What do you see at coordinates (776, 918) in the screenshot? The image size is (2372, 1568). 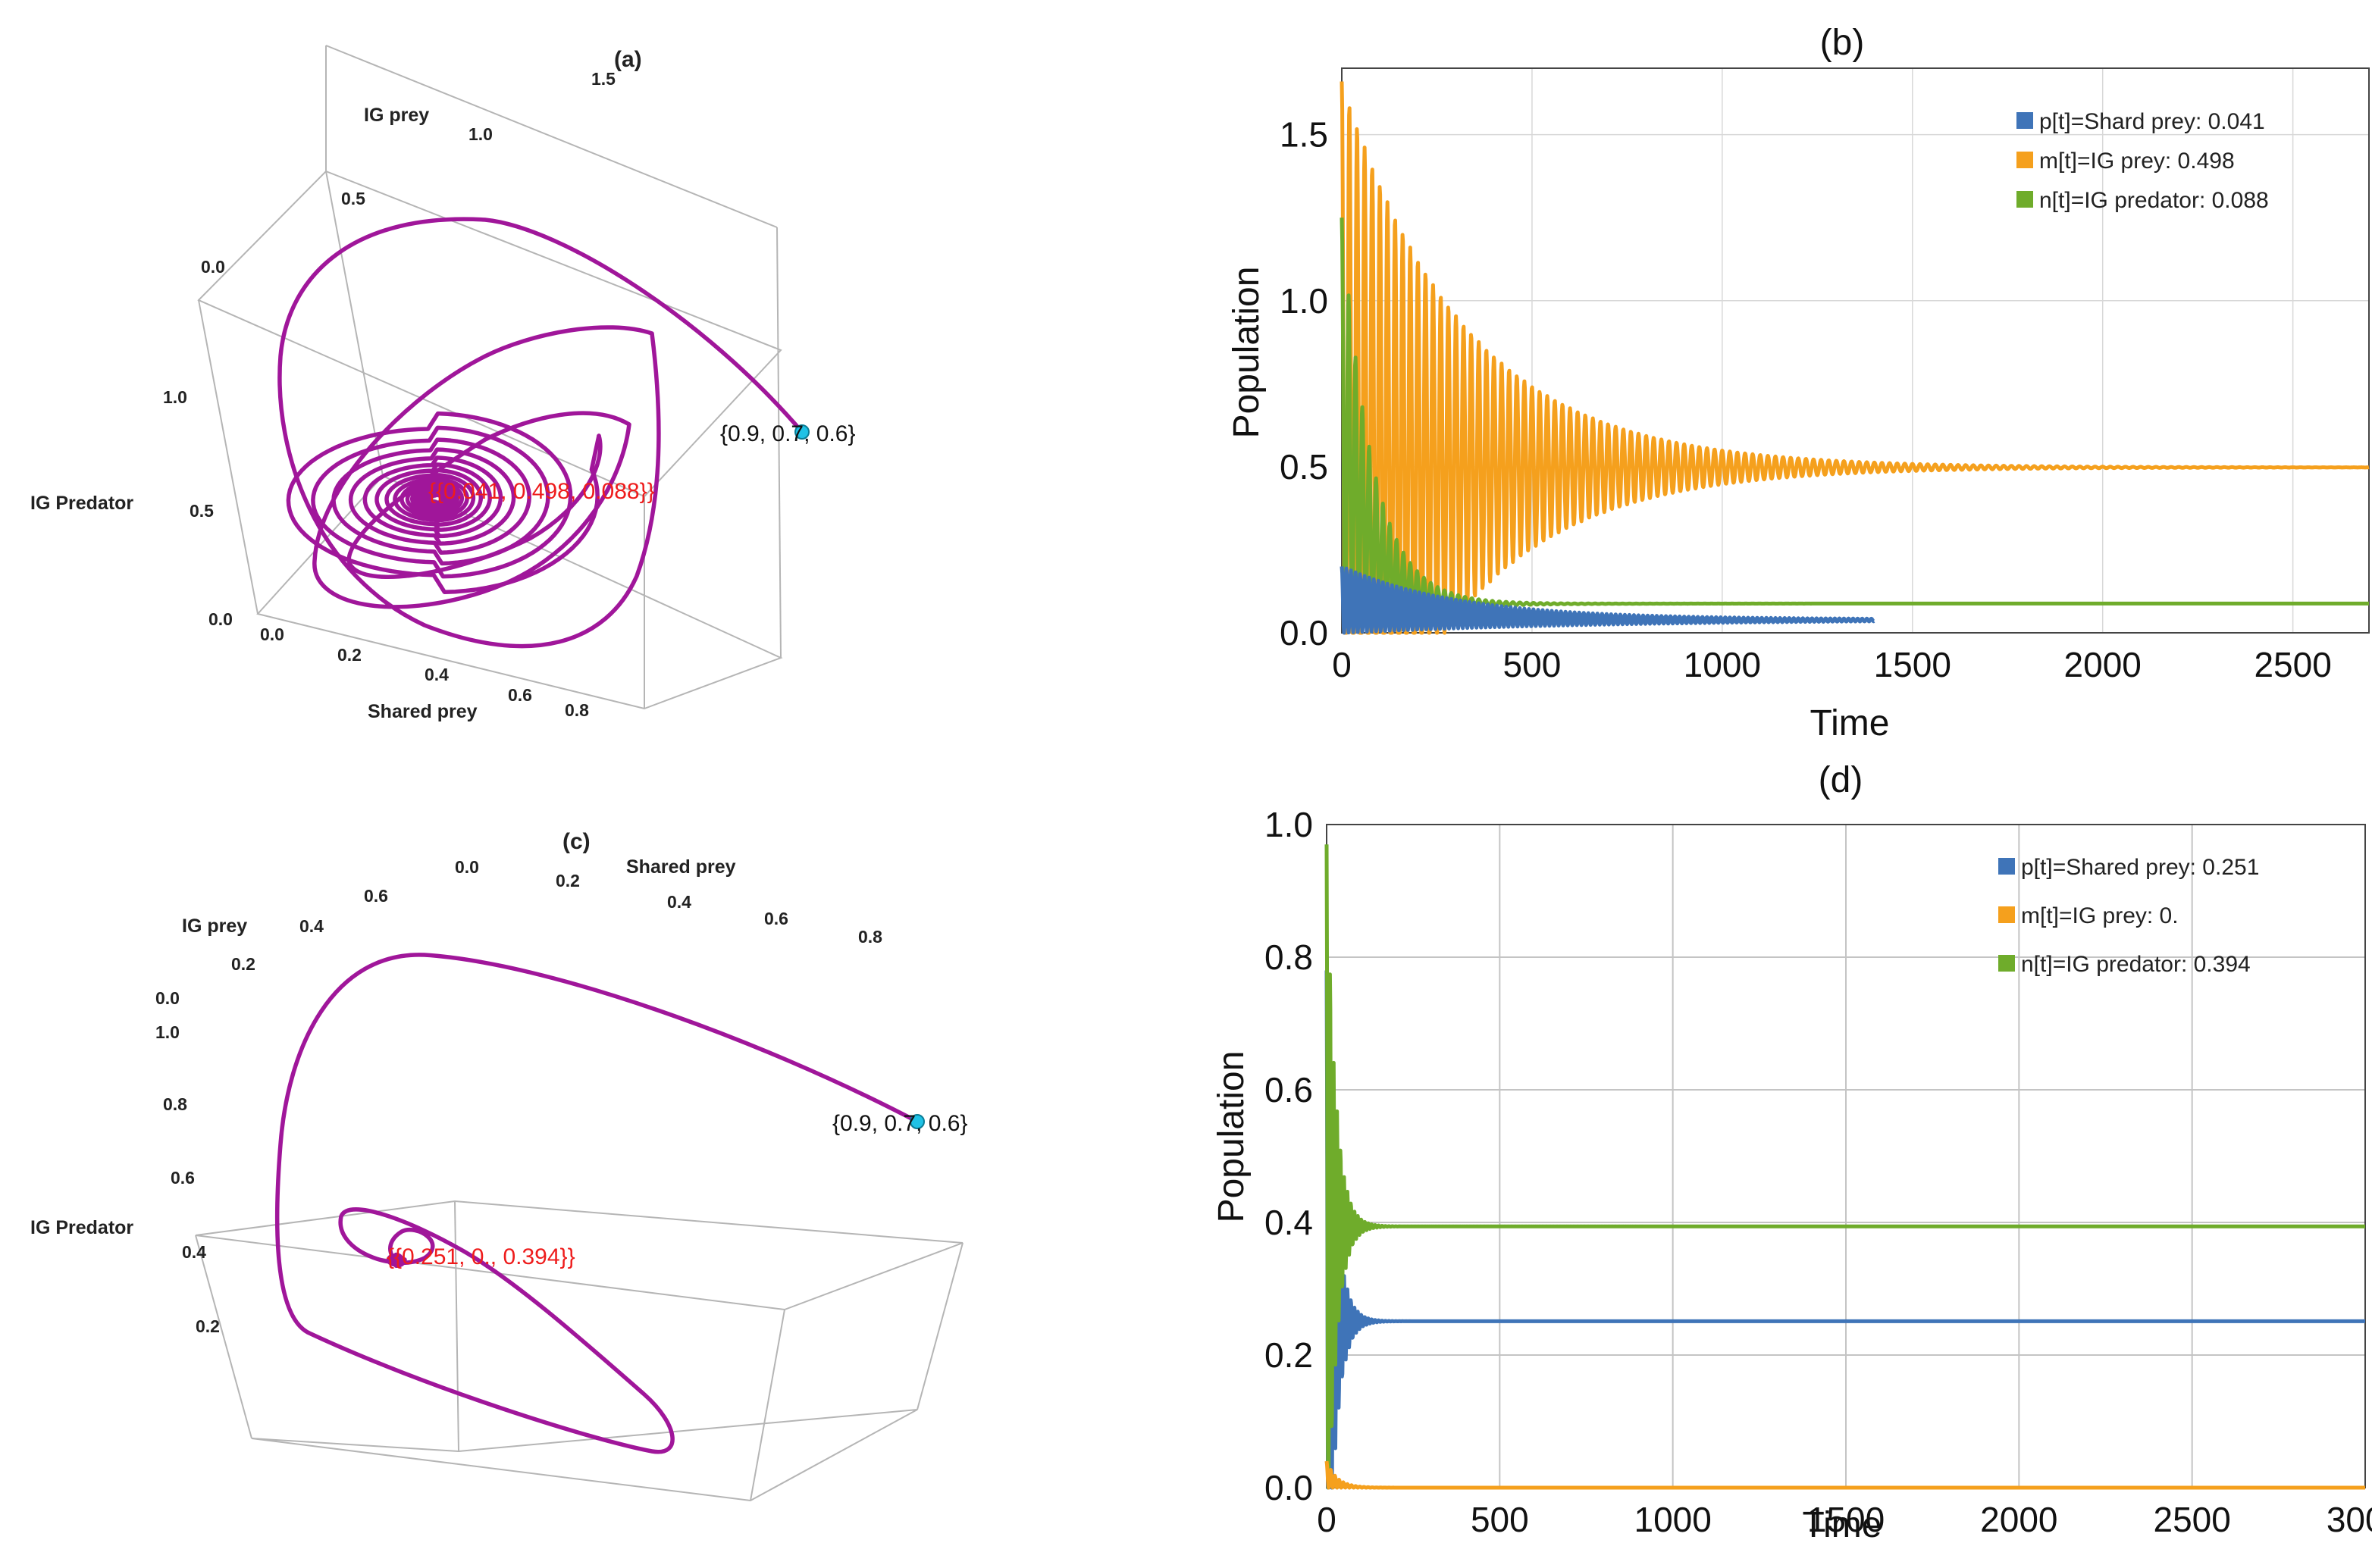 I see `tick-x-0.6-c: 0.6` at bounding box center [776, 918].